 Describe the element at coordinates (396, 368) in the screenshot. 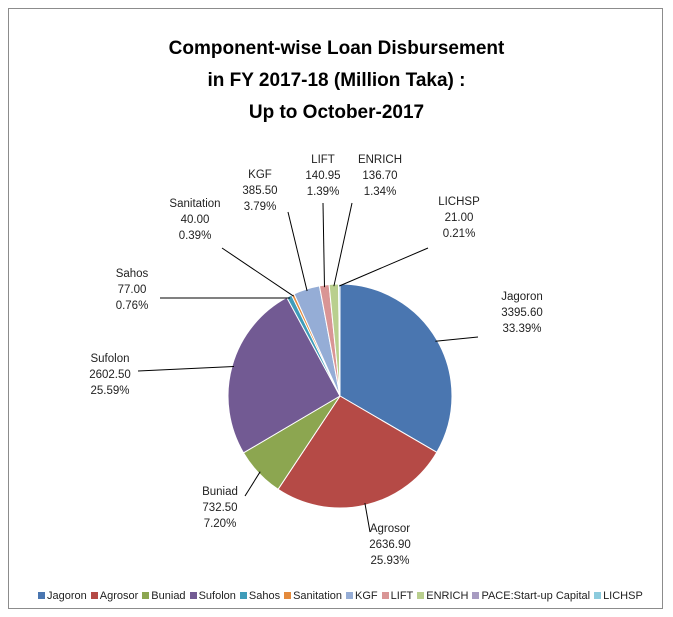

I see `pie-slice-jagoron` at that location.